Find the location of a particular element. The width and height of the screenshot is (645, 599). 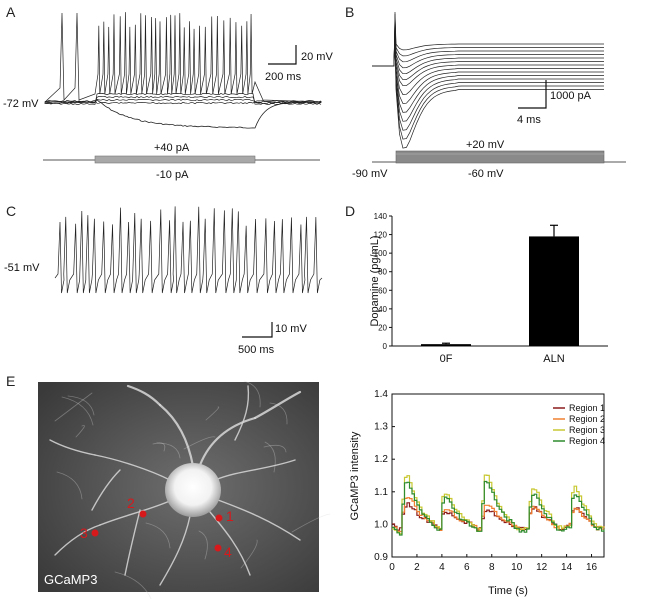

panel-c: C -51 mV 10 mV 500 ms is located at coordinates (163, 279).